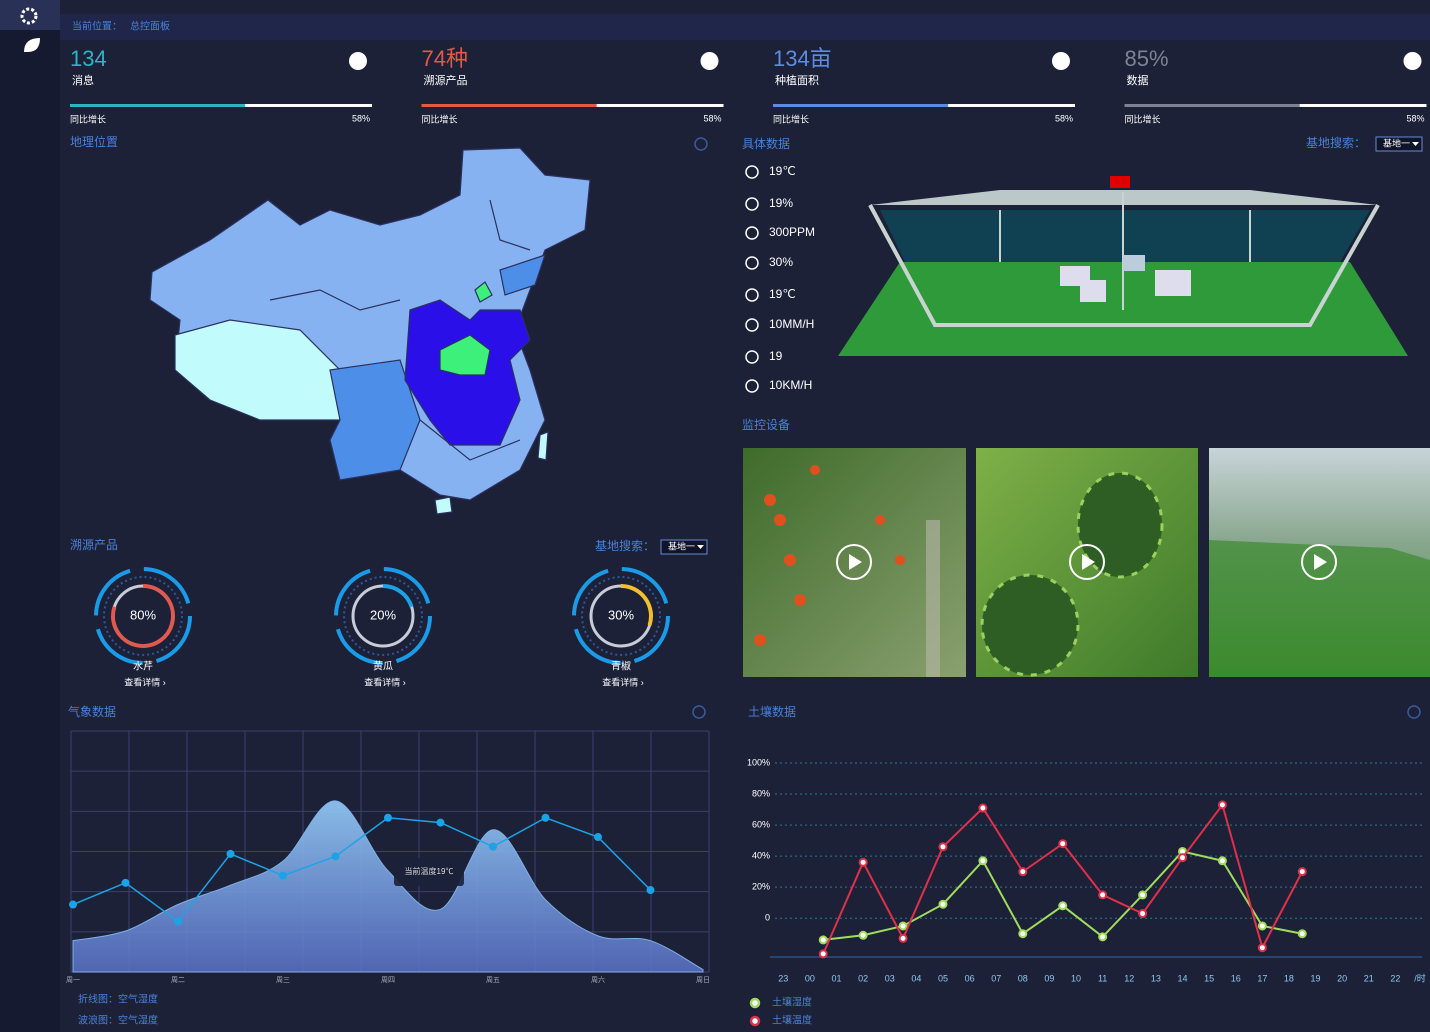  Describe the element at coordinates (388, 980) in the screenshot. I see `x-tick-label: 周四` at that location.